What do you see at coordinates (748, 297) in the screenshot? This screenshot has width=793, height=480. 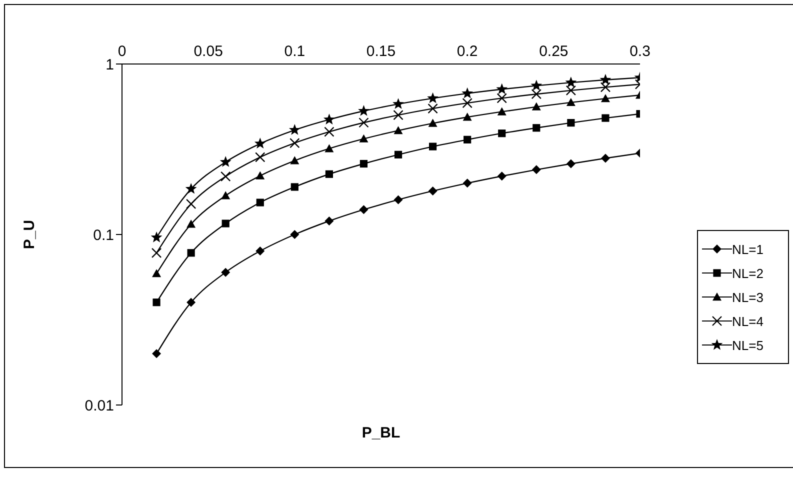 I see `legend-label: NL=3` at bounding box center [748, 297].